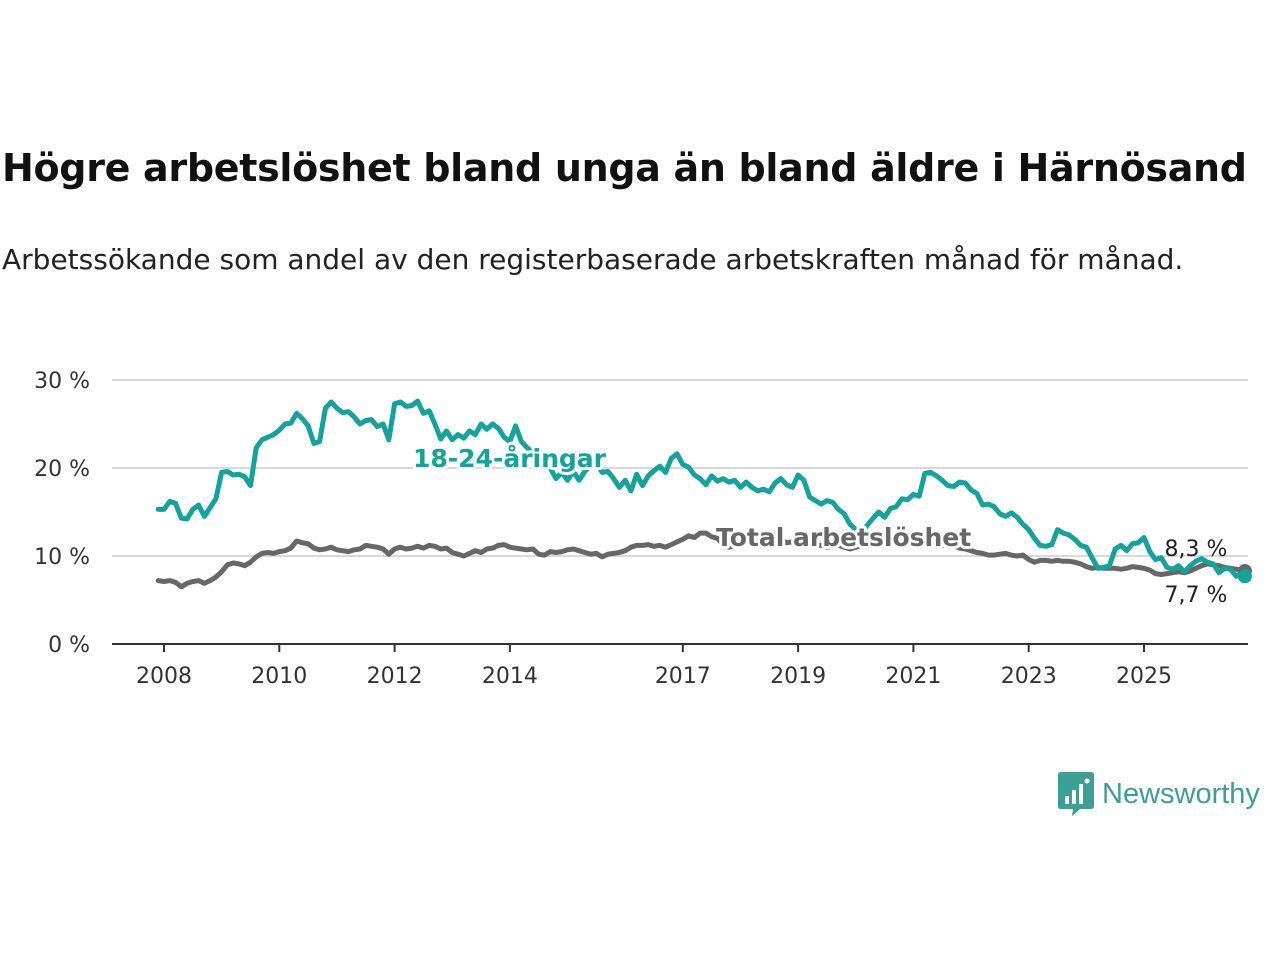  Describe the element at coordinates (1144, 676) in the screenshot. I see `x-tick-label: 2025` at that location.